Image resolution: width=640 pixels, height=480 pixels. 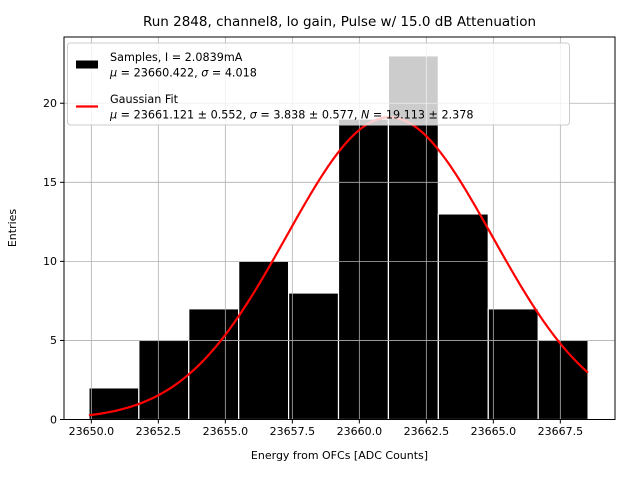 I want to click on x-tick-label: 23652.5, so click(x=159, y=431).